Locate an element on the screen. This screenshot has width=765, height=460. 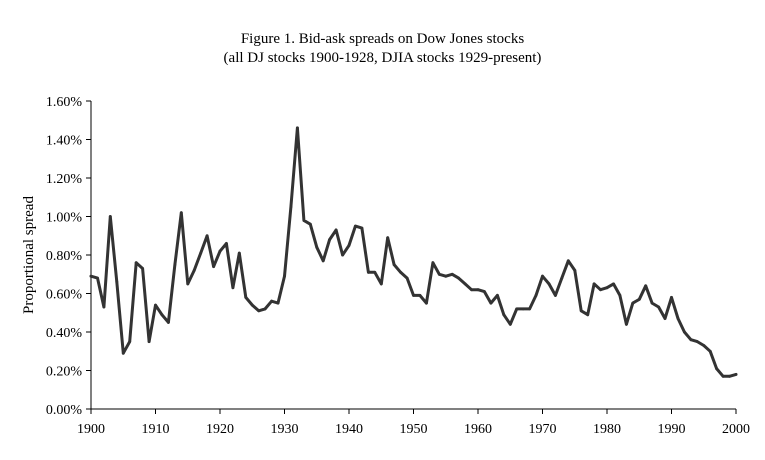
y-tick-label: 0.20% is located at coordinates (64, 372).